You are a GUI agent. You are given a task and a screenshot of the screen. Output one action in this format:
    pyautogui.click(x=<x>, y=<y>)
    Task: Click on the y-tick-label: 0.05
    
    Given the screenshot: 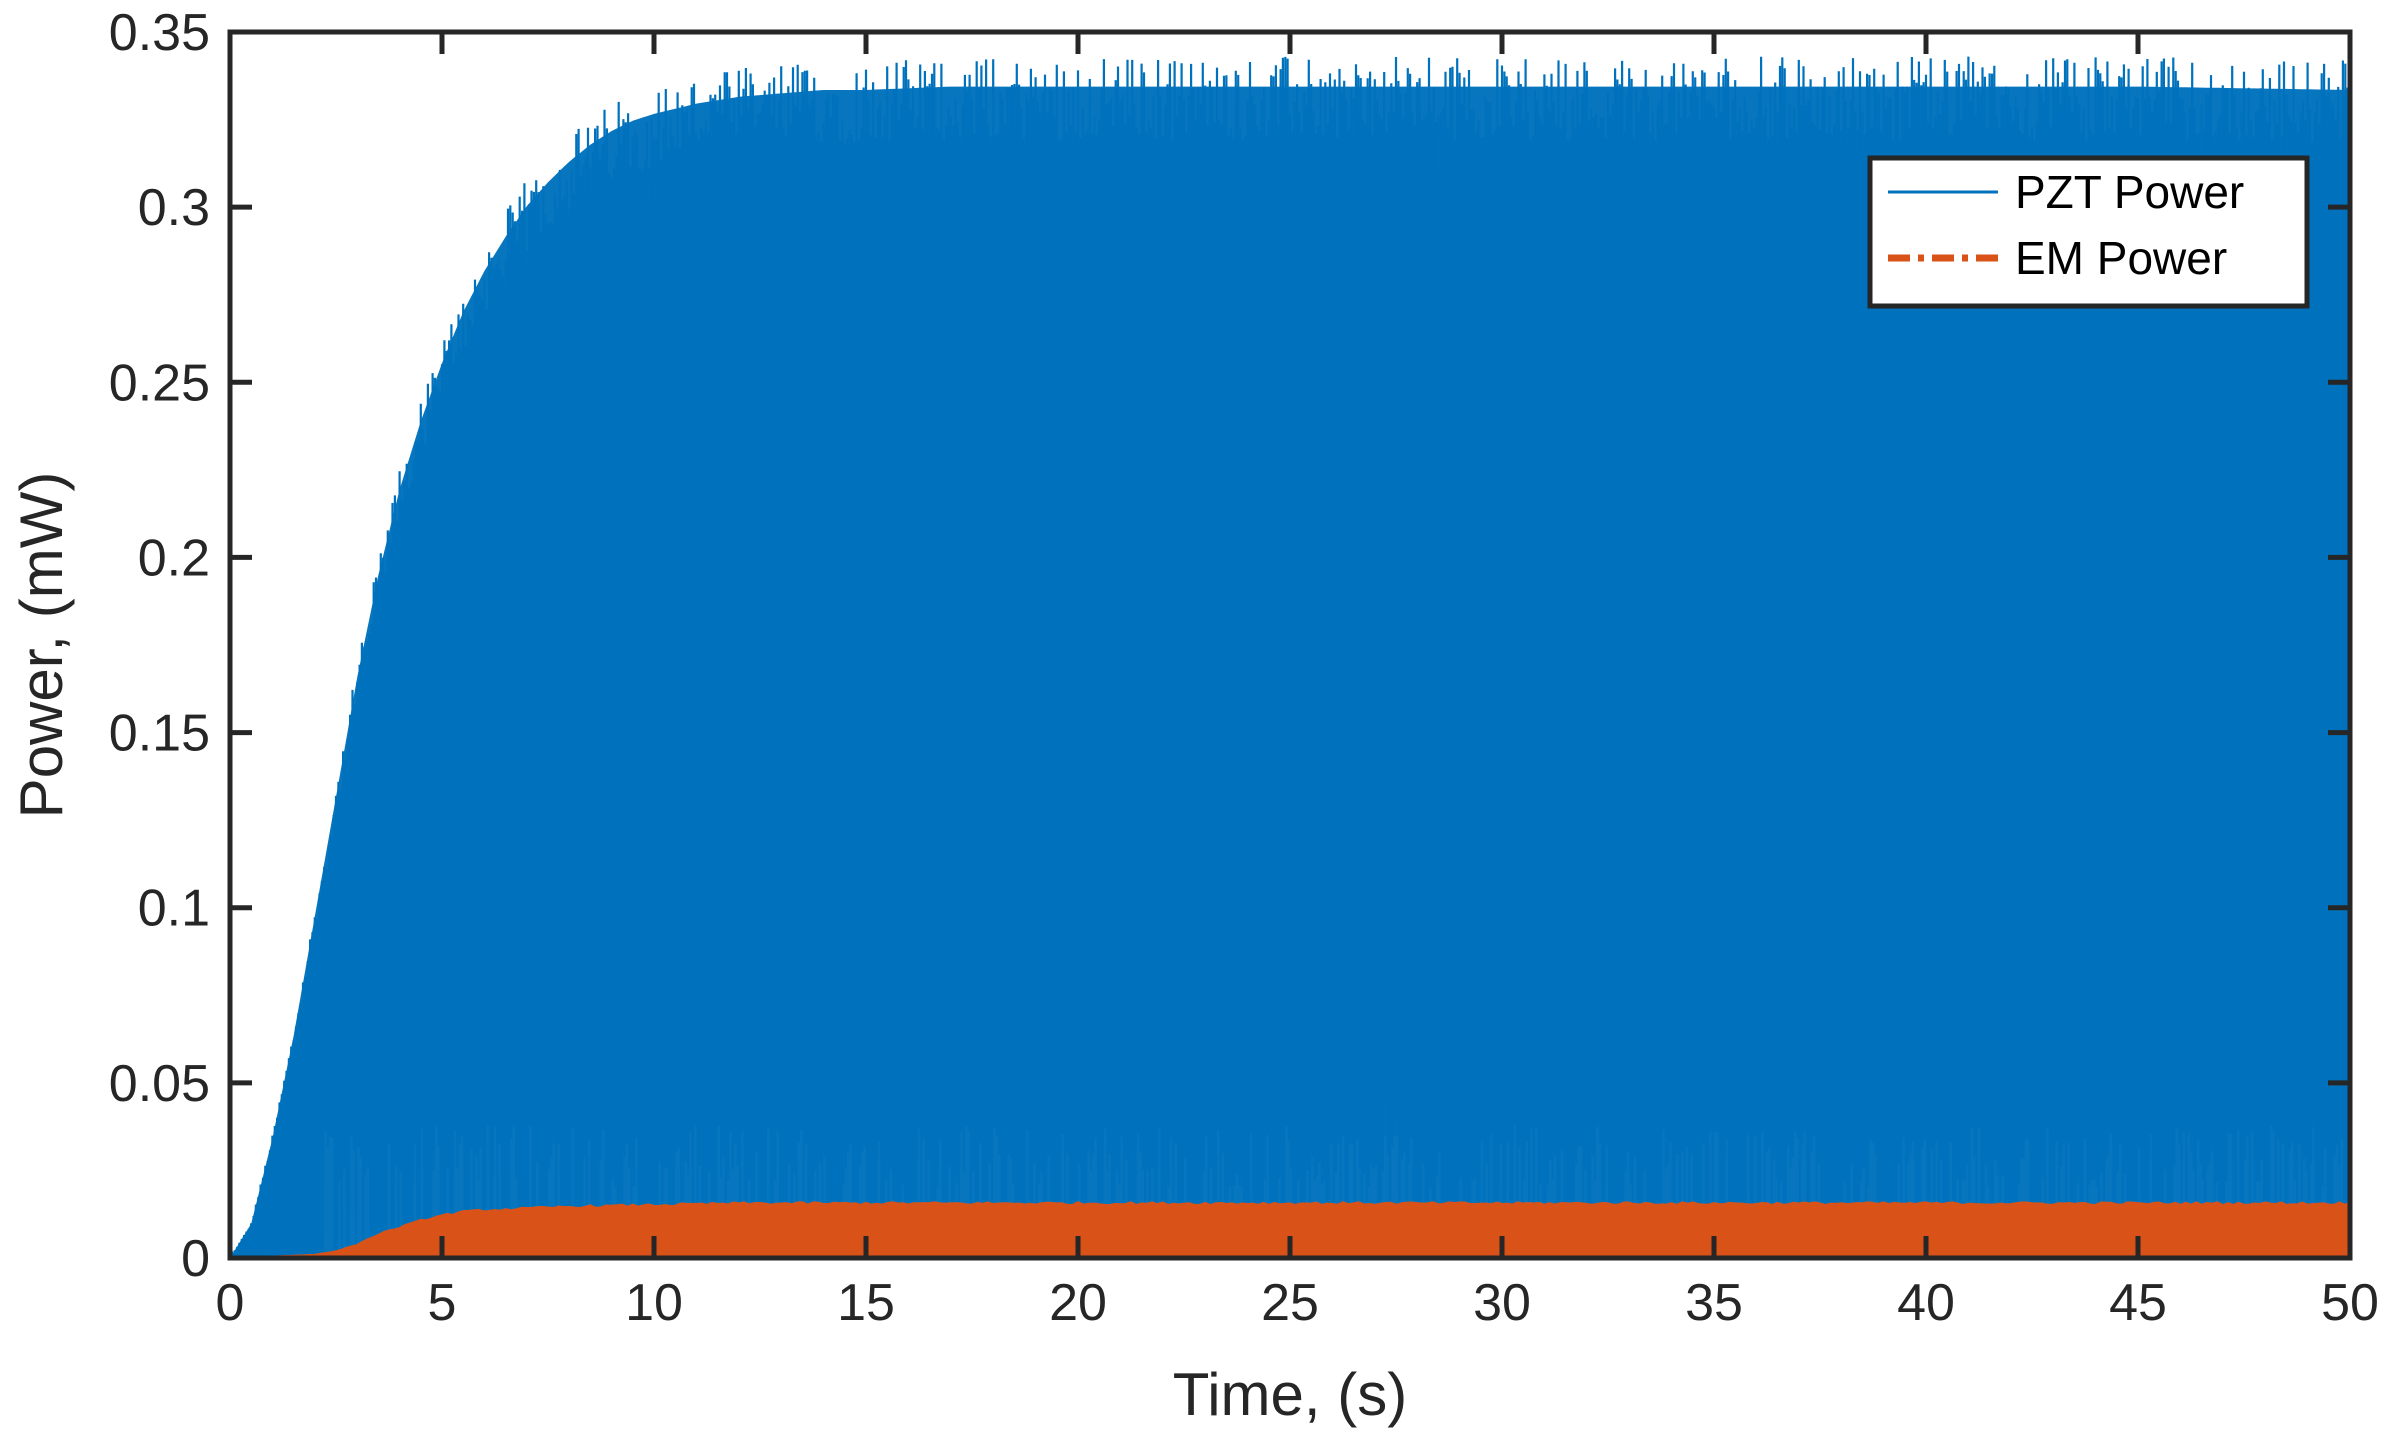 What is the action you would take?
    pyautogui.click(x=159, y=1084)
    